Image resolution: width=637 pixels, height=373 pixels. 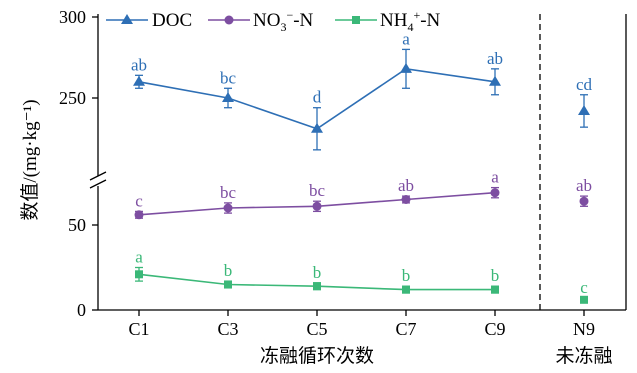 What do you see at coordinates (406, 38) in the screenshot?
I see `significance-label-doc: a` at bounding box center [406, 38].